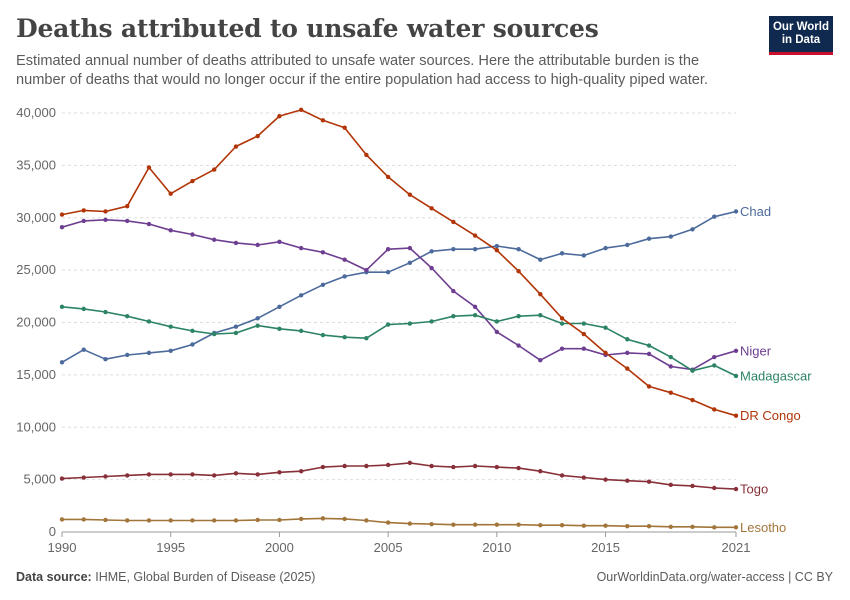  Describe the element at coordinates (399, 341) in the screenshot. I see `series-line-madagascar` at that location.